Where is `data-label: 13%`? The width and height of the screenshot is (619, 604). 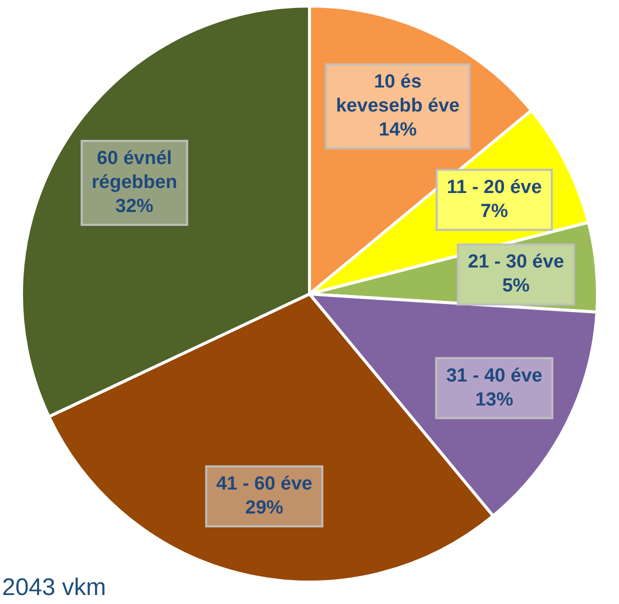 data-label: 13% is located at coordinates (494, 399).